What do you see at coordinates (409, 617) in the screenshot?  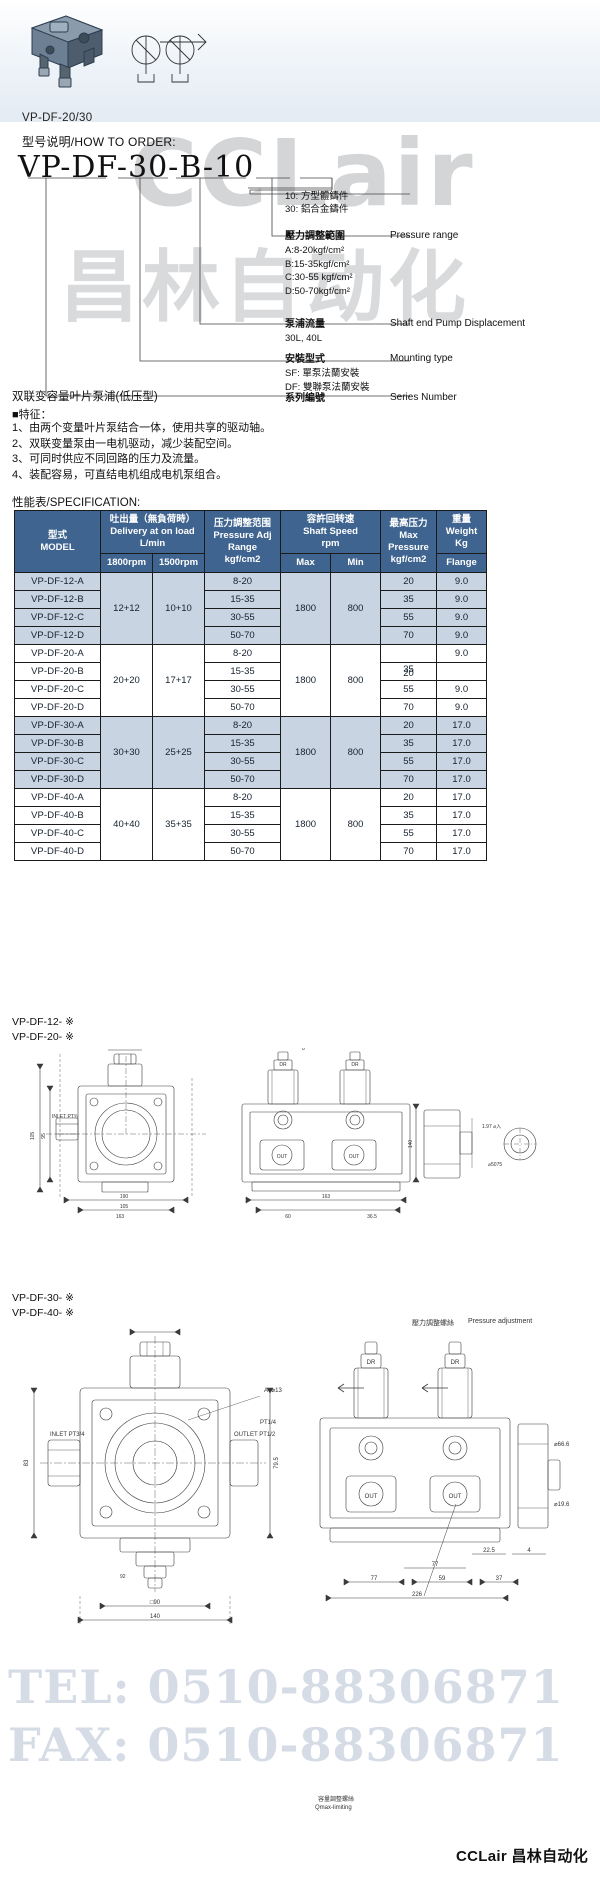 I see `cell-max-pressure: 55` at bounding box center [409, 617].